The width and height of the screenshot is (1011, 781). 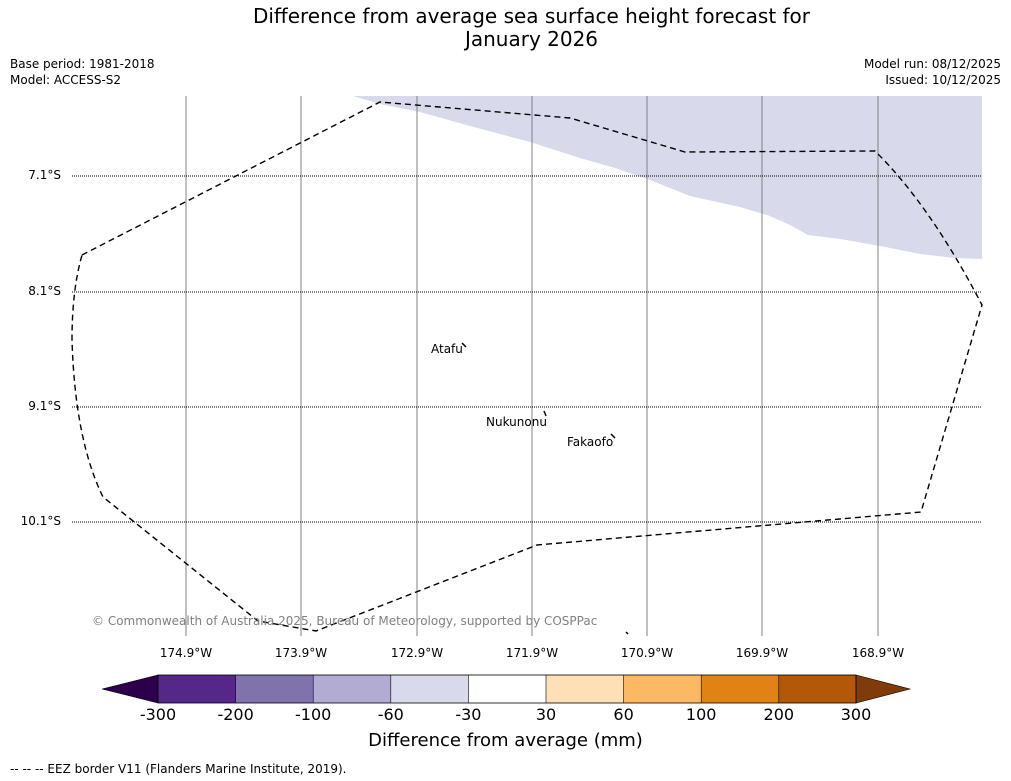 What do you see at coordinates (779, 714) in the screenshot?
I see `colorbar-tick: 200` at bounding box center [779, 714].